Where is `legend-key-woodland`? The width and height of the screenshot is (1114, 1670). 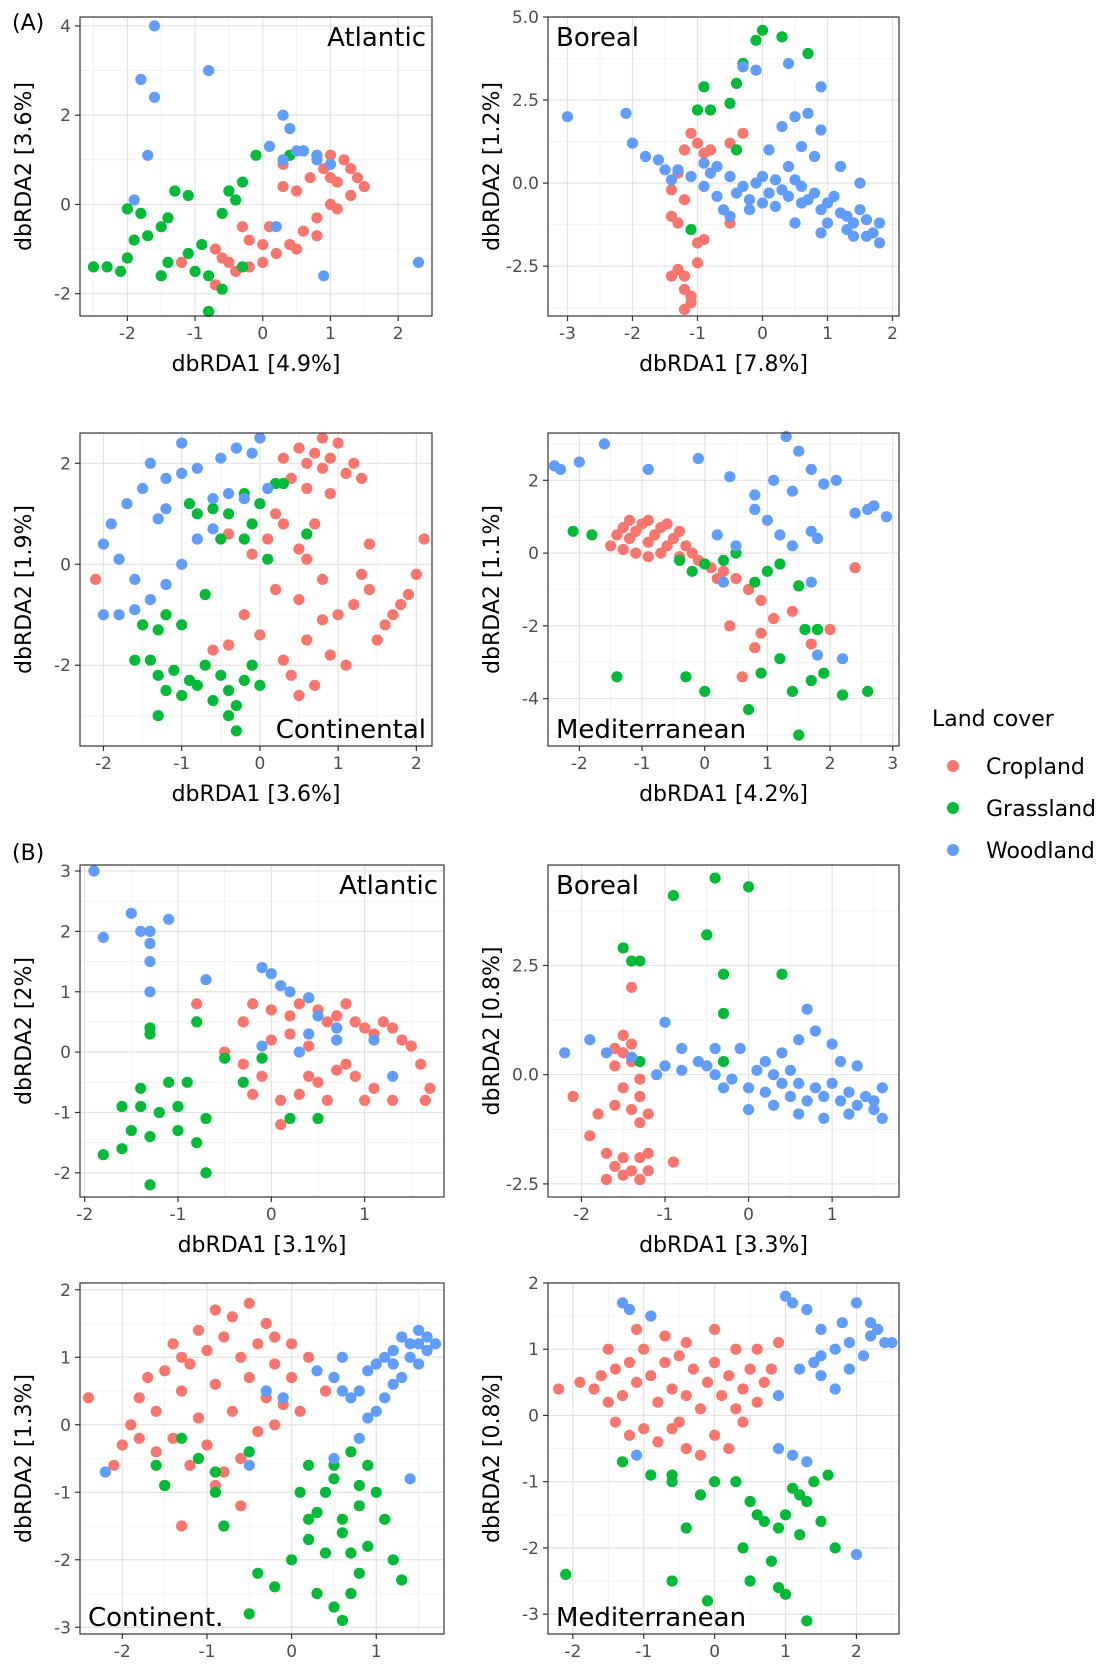
legend-key-woodland is located at coordinates (953, 850).